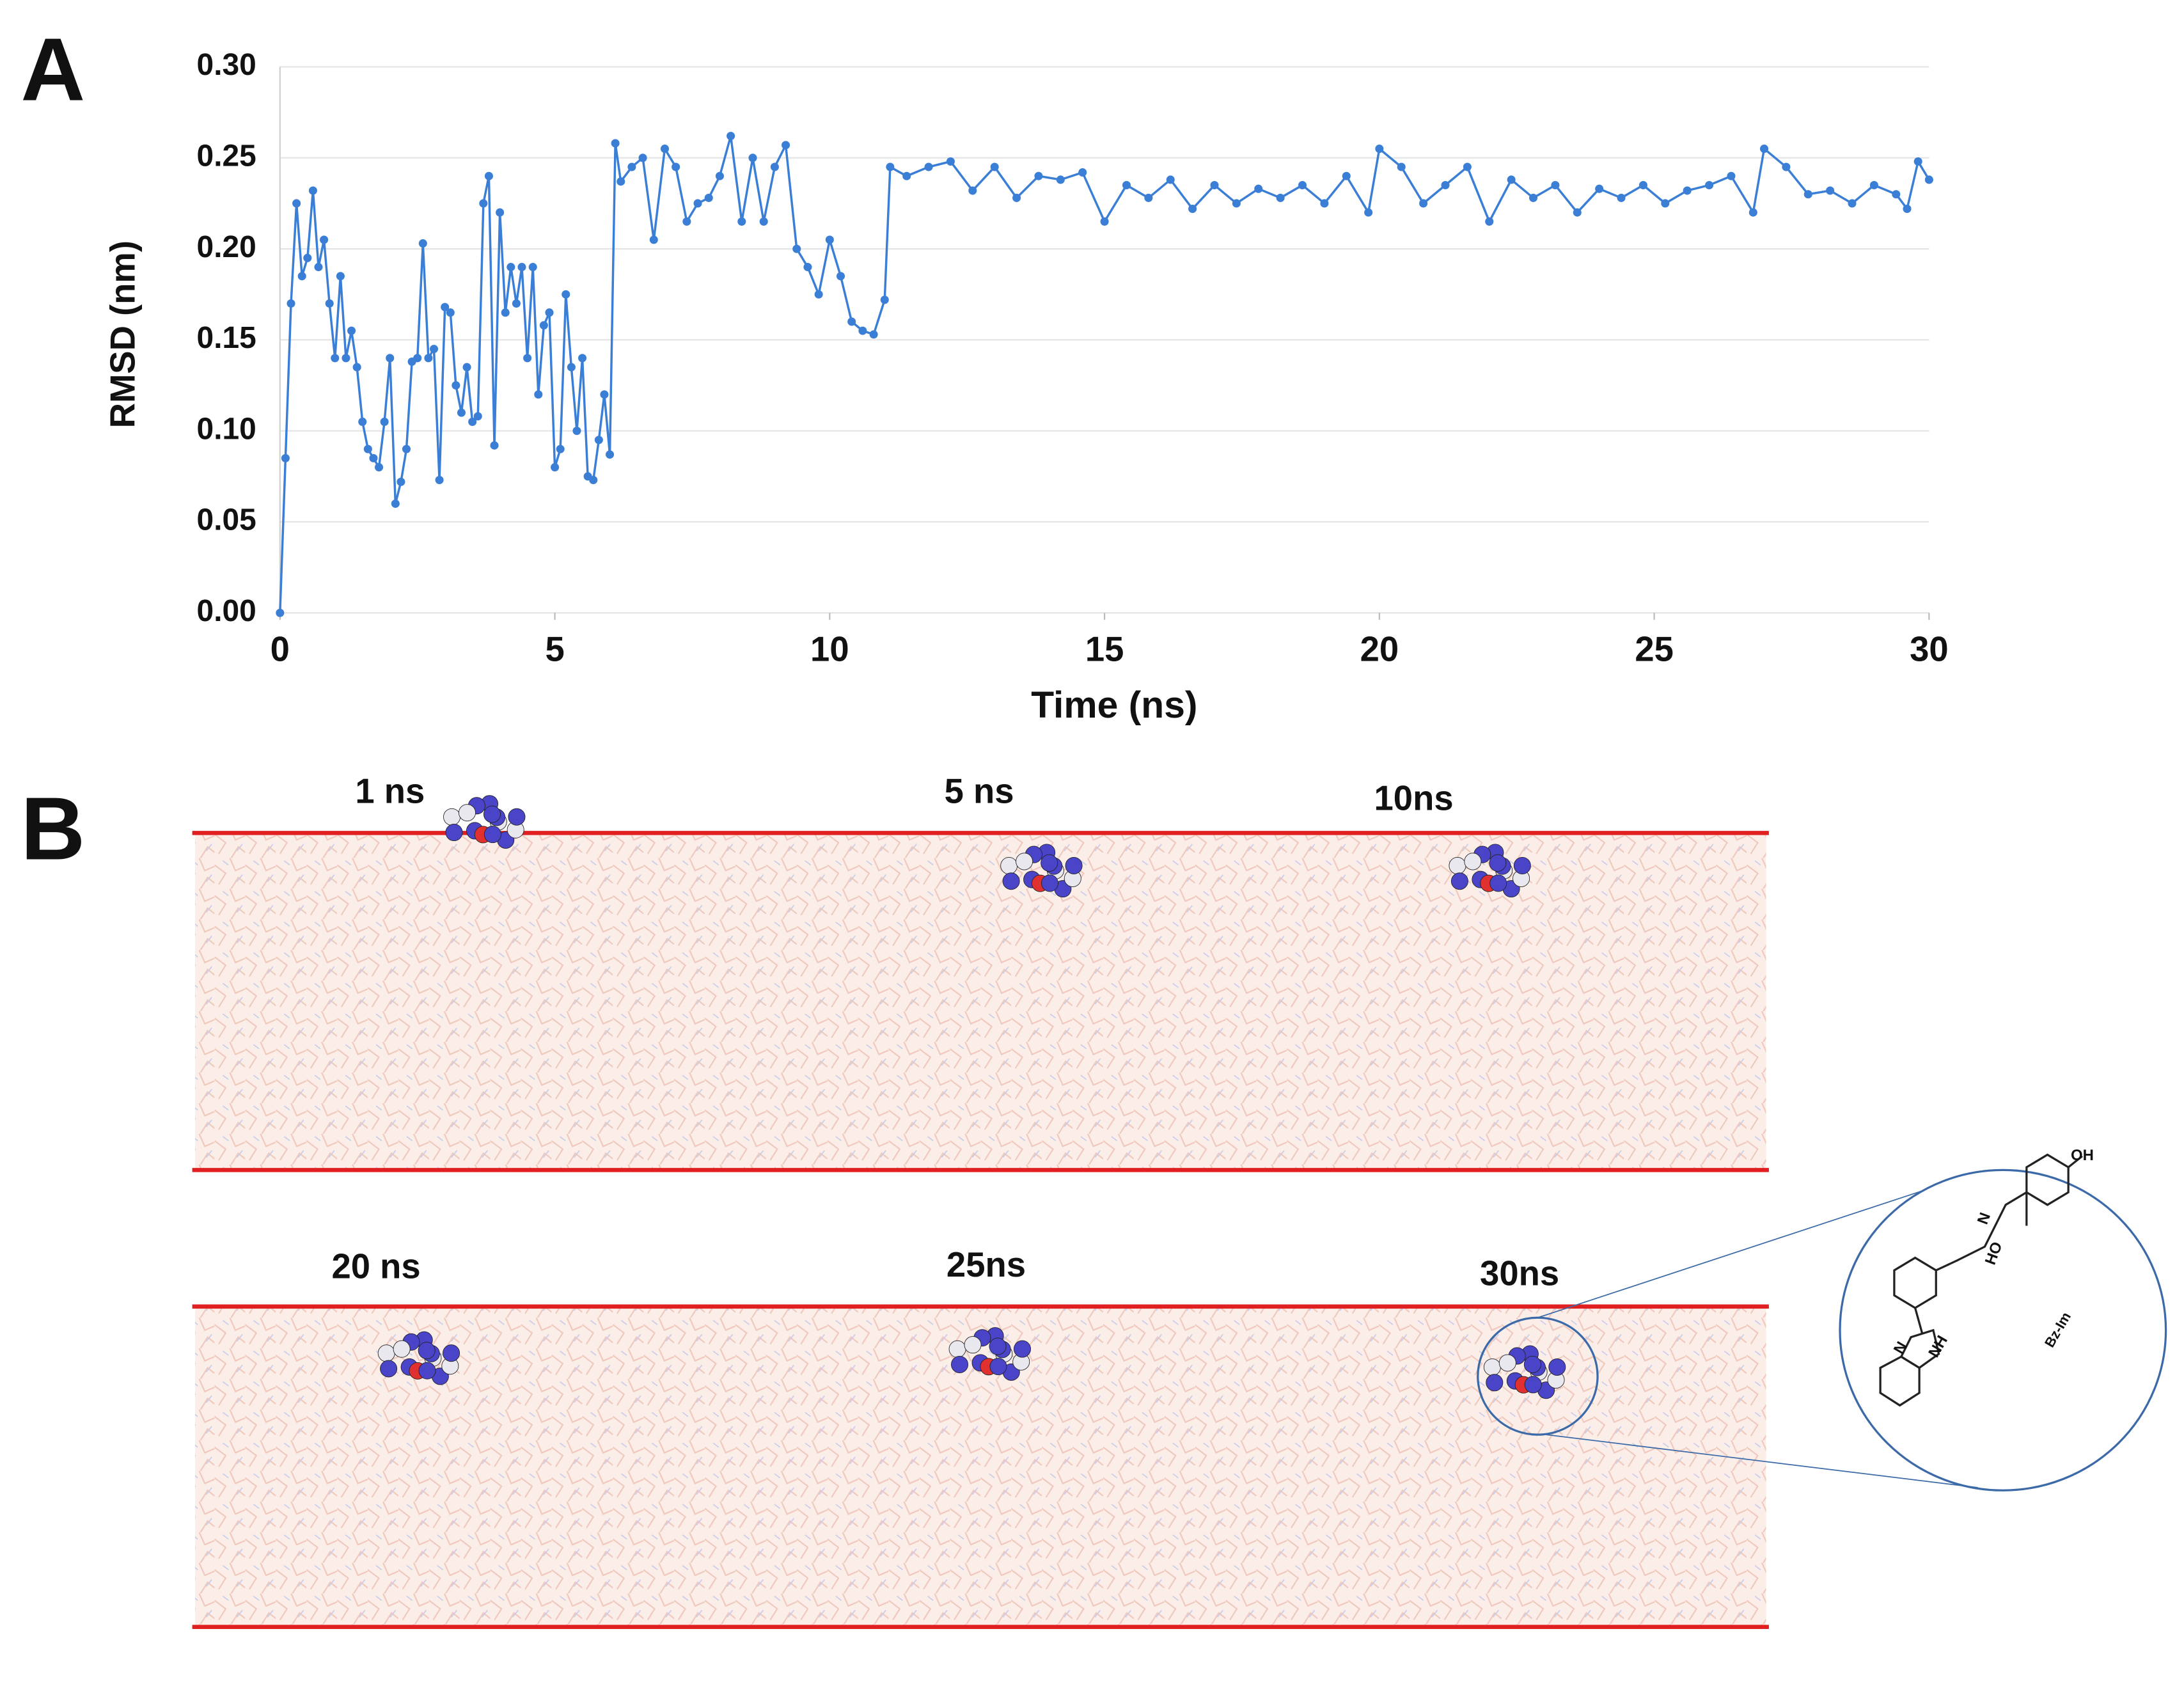 This screenshot has width=2184, height=1684. Describe the element at coordinates (1929, 649) in the screenshot. I see `x-tick-label: 30` at that location.